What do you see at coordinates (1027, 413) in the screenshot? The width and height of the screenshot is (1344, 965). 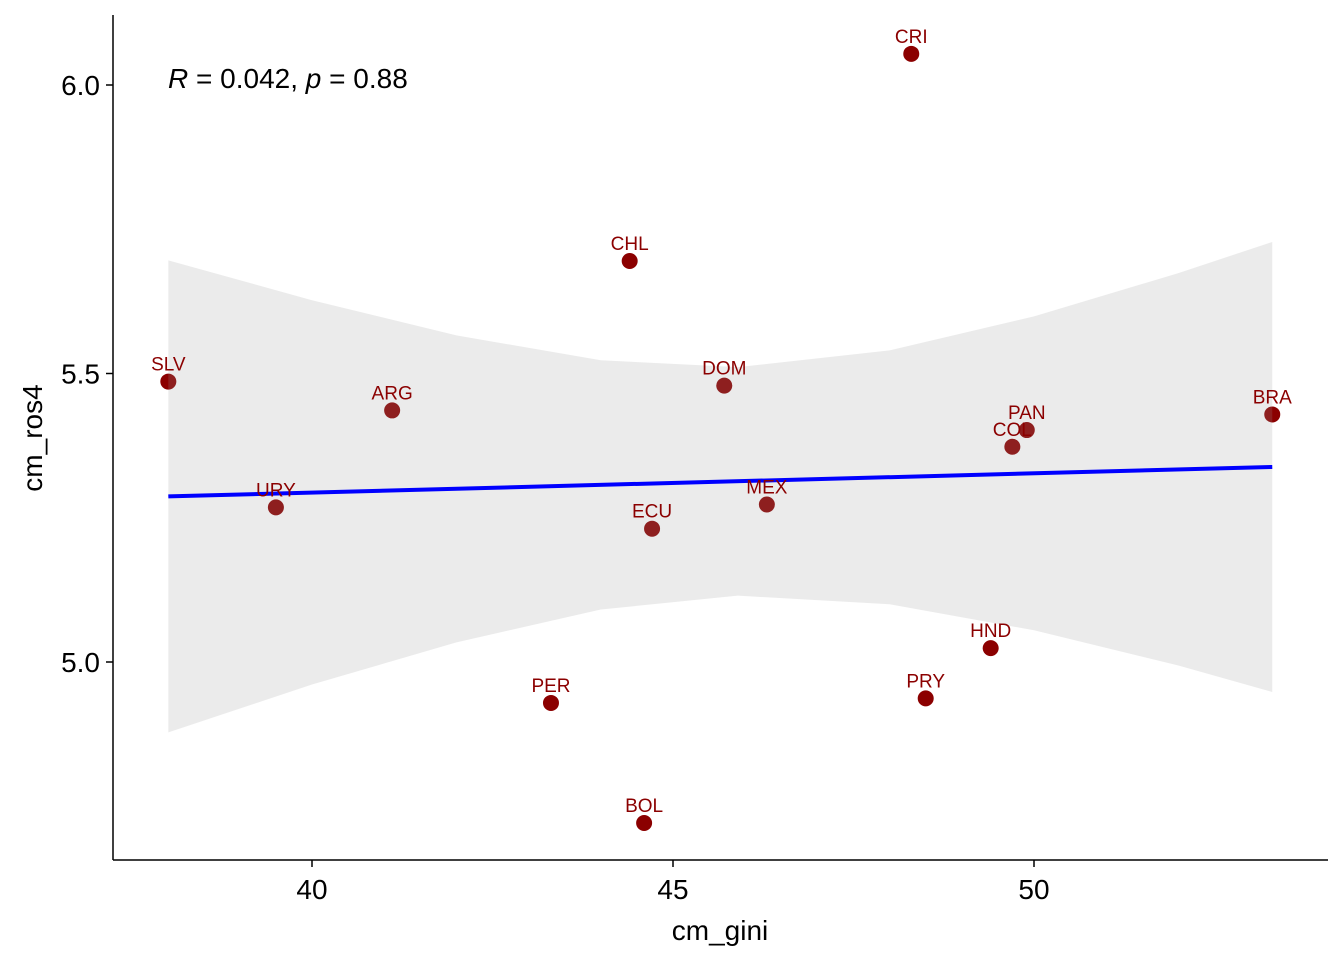 I see `point-label-pan: PAN` at bounding box center [1027, 413].